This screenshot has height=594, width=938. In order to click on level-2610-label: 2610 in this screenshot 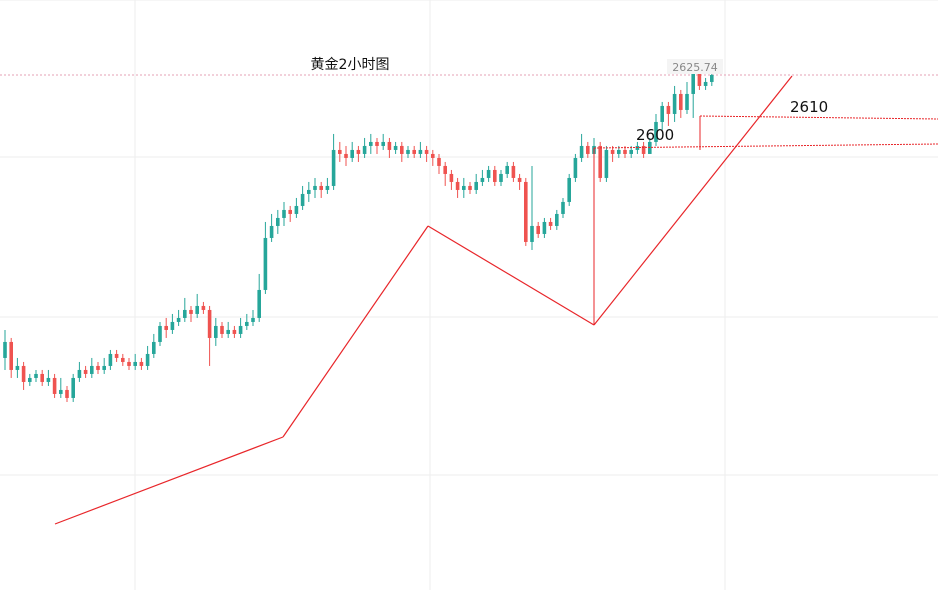, I will do `click(809, 107)`.